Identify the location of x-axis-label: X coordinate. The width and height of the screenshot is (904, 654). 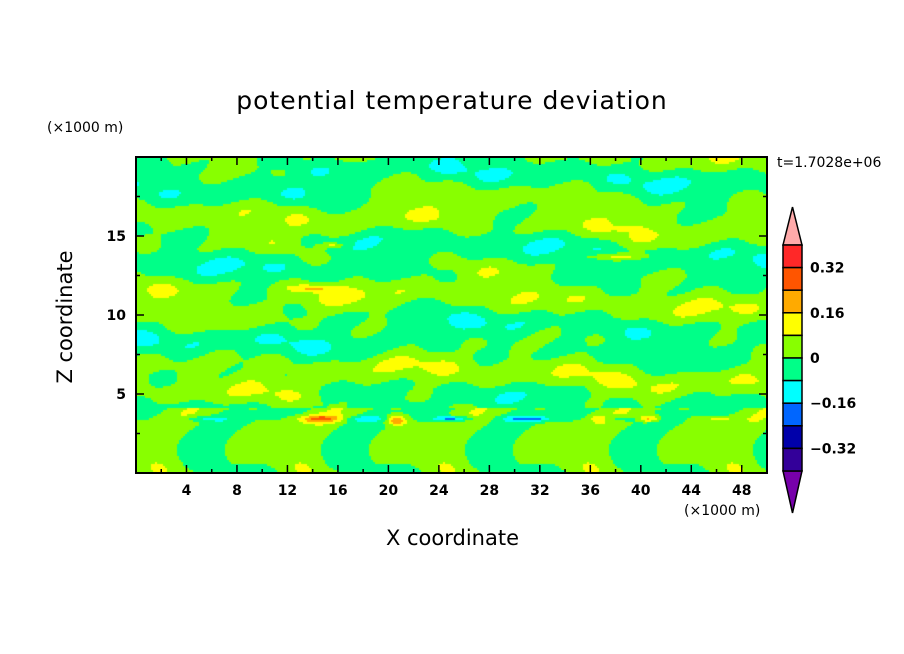
(452, 538).